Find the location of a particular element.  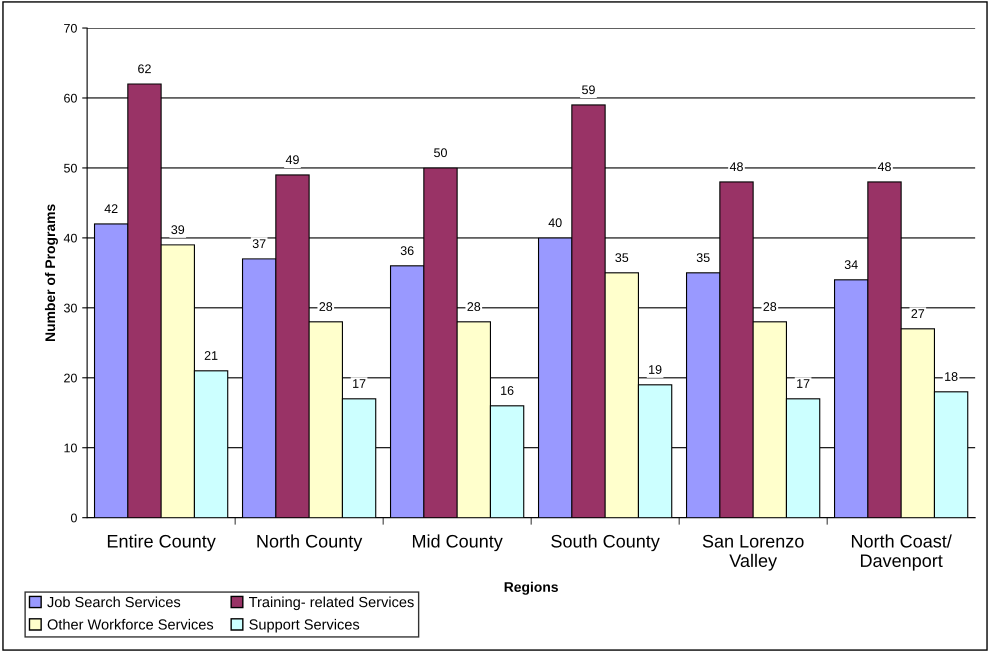

x-tick-label: North County is located at coordinates (309, 543).